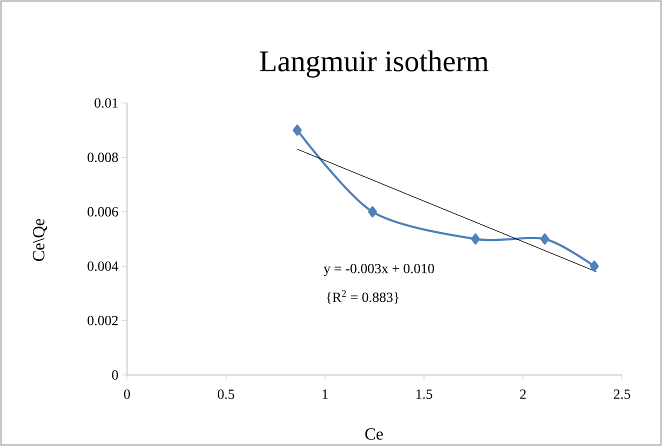  Describe the element at coordinates (424, 394) in the screenshot. I see `x-tick-label: 1.5` at that location.